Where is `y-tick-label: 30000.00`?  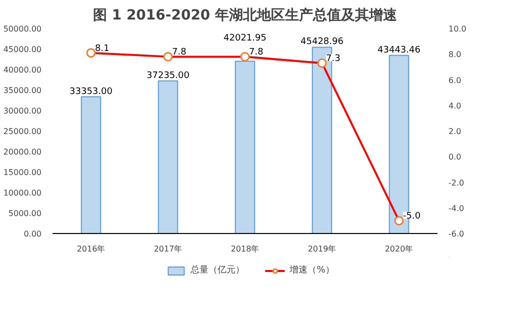 y-tick-label: 30000.00 is located at coordinates (22, 111).